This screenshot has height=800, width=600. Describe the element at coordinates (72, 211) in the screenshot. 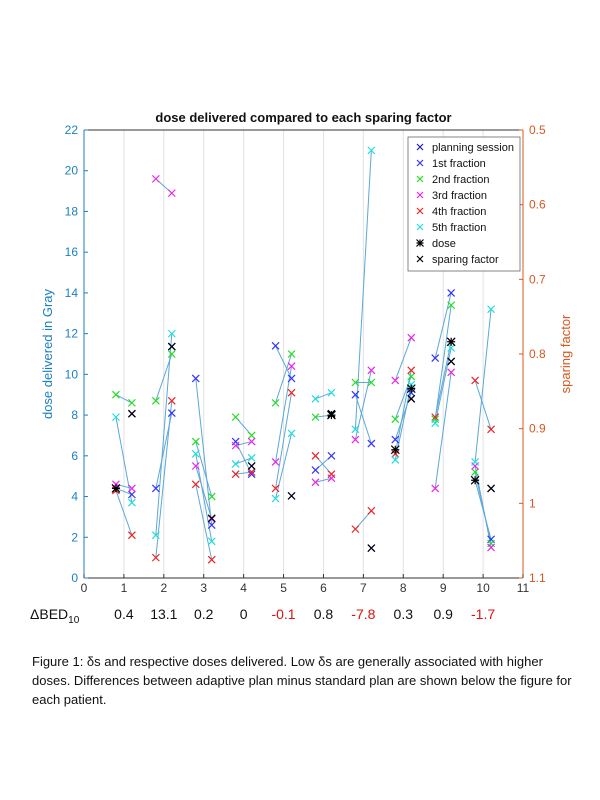

I see `y-tick-label: 18` at that location.